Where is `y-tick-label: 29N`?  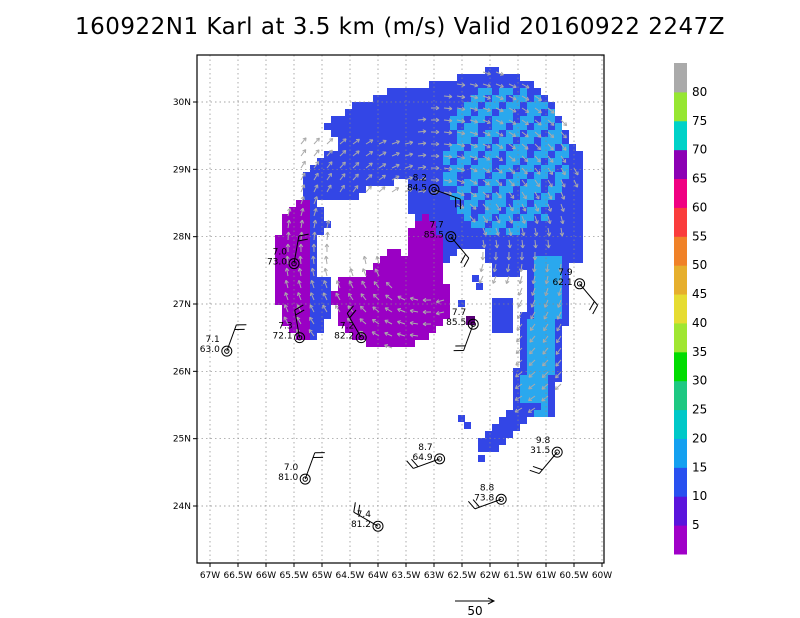
y-tick-label: 29N is located at coordinates (182, 170).